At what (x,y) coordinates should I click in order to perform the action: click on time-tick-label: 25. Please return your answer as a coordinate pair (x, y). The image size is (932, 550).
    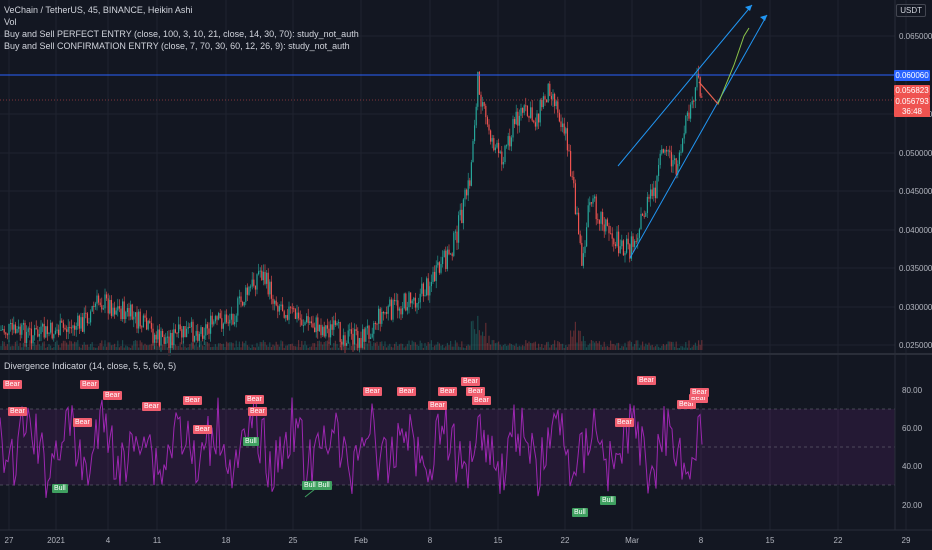
    Looking at the image, I should click on (293, 540).